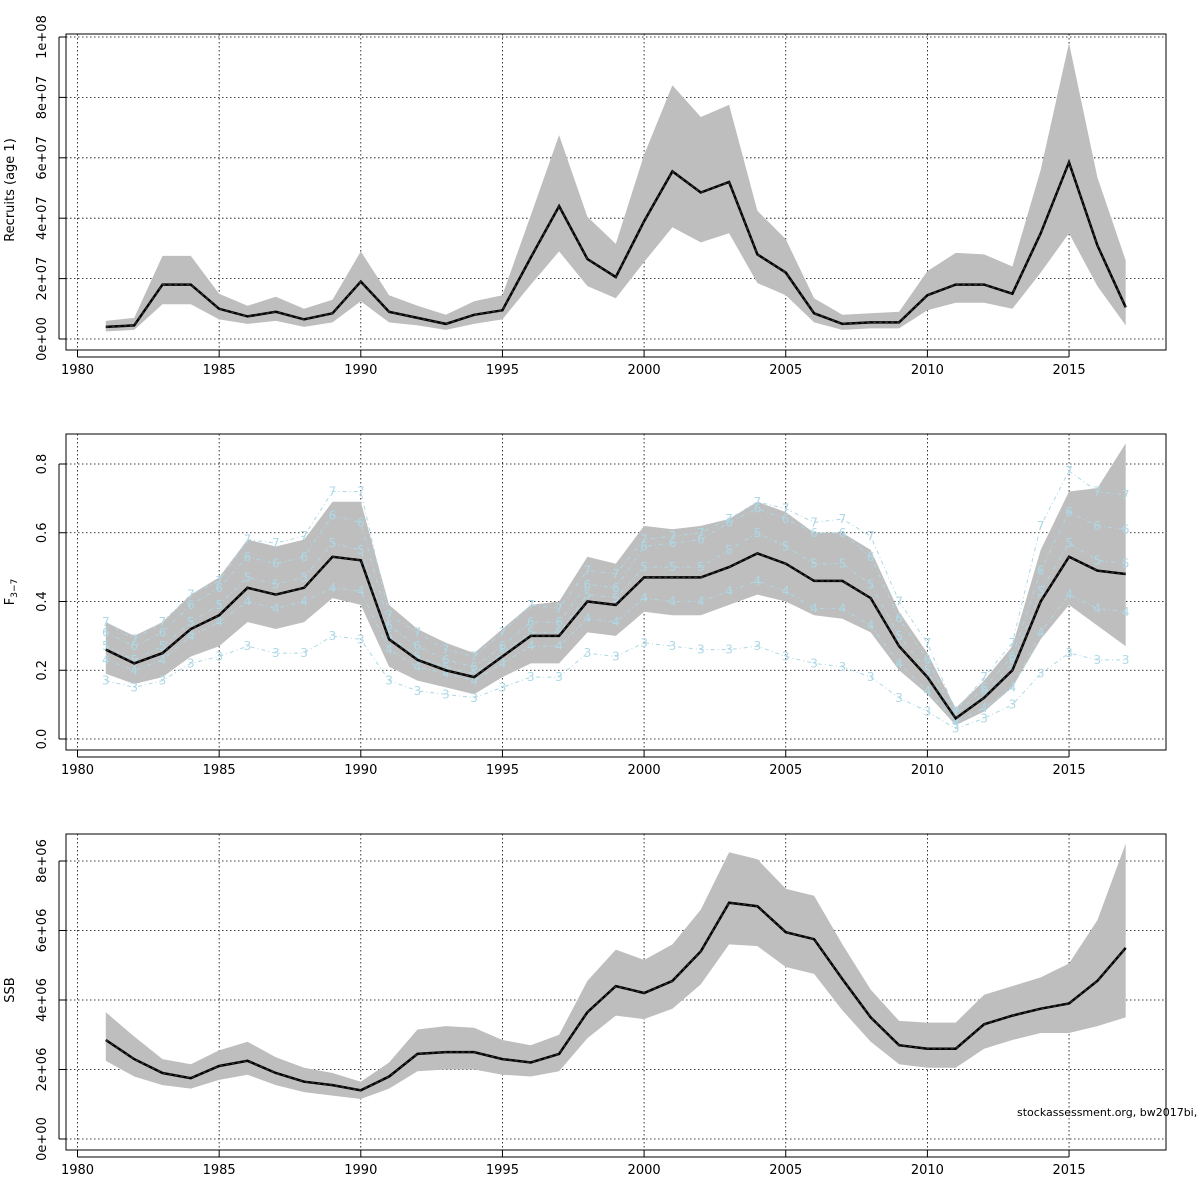 The image size is (1200, 1200). Describe the element at coordinates (42, 158) in the screenshot. I see `y-tick-label: 6e+07` at that location.